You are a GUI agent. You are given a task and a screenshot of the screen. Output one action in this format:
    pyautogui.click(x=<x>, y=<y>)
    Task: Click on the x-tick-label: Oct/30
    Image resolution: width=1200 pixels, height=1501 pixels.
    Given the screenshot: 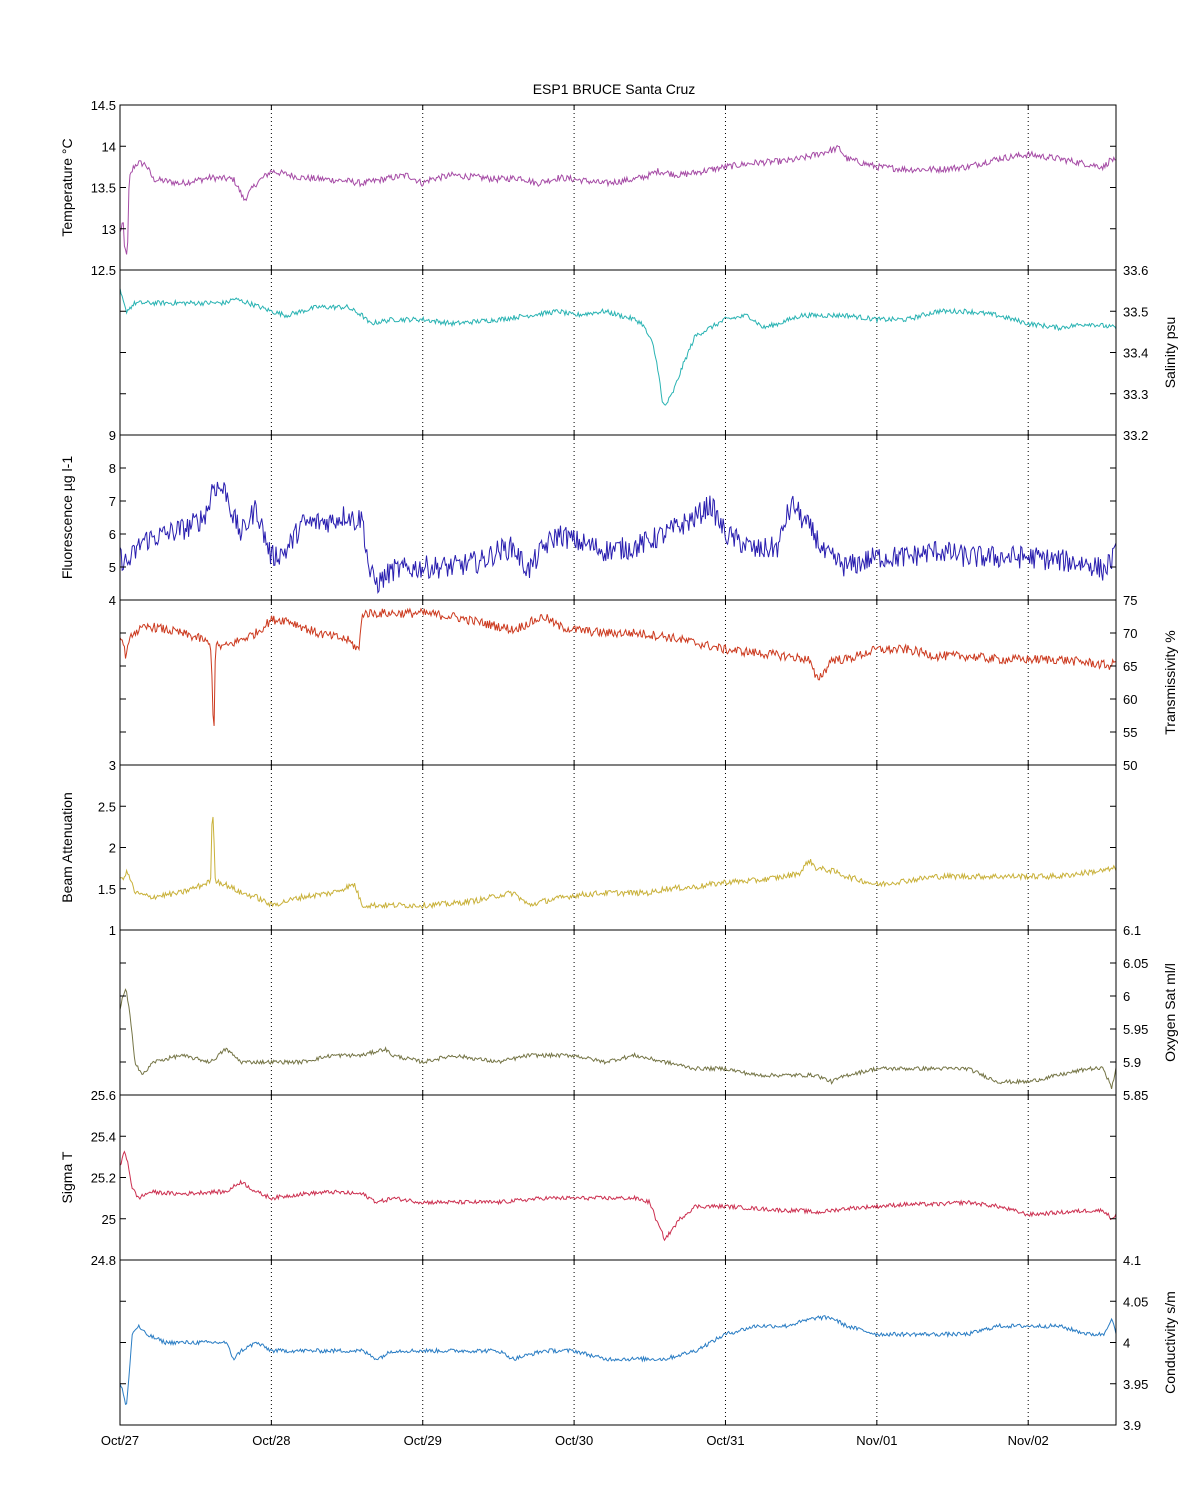 What is the action you would take?
    pyautogui.click(x=574, y=1440)
    